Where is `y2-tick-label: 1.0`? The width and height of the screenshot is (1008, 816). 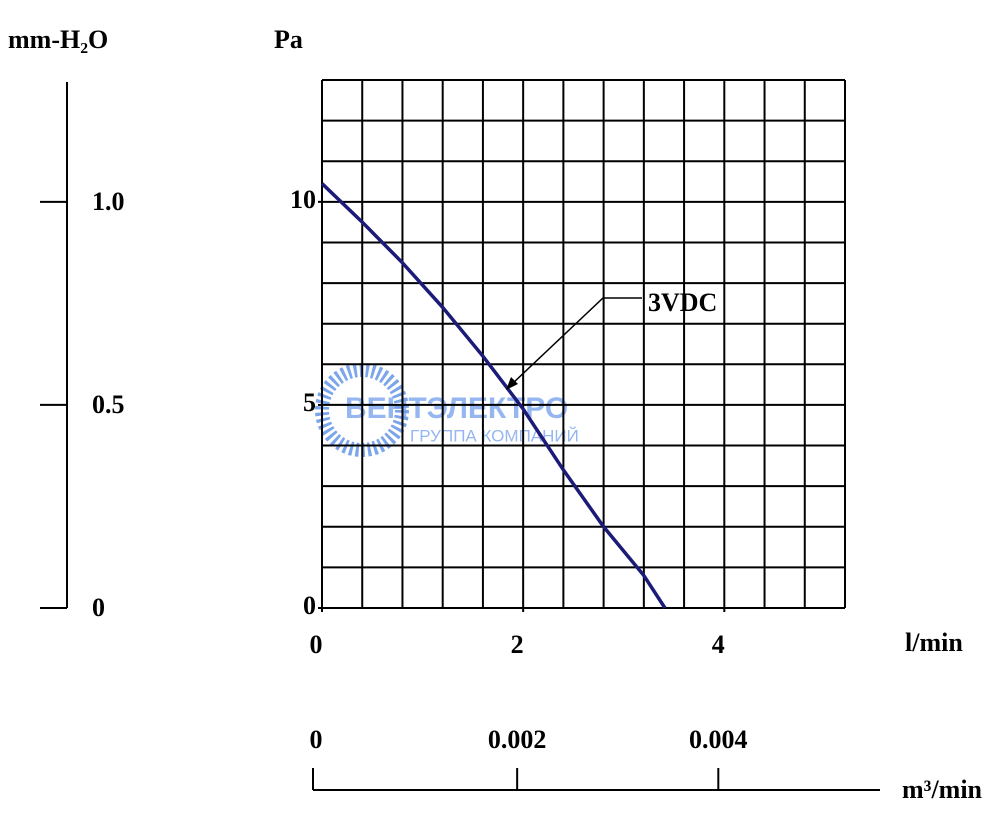
y2-tick-label: 1.0 is located at coordinates (108, 201).